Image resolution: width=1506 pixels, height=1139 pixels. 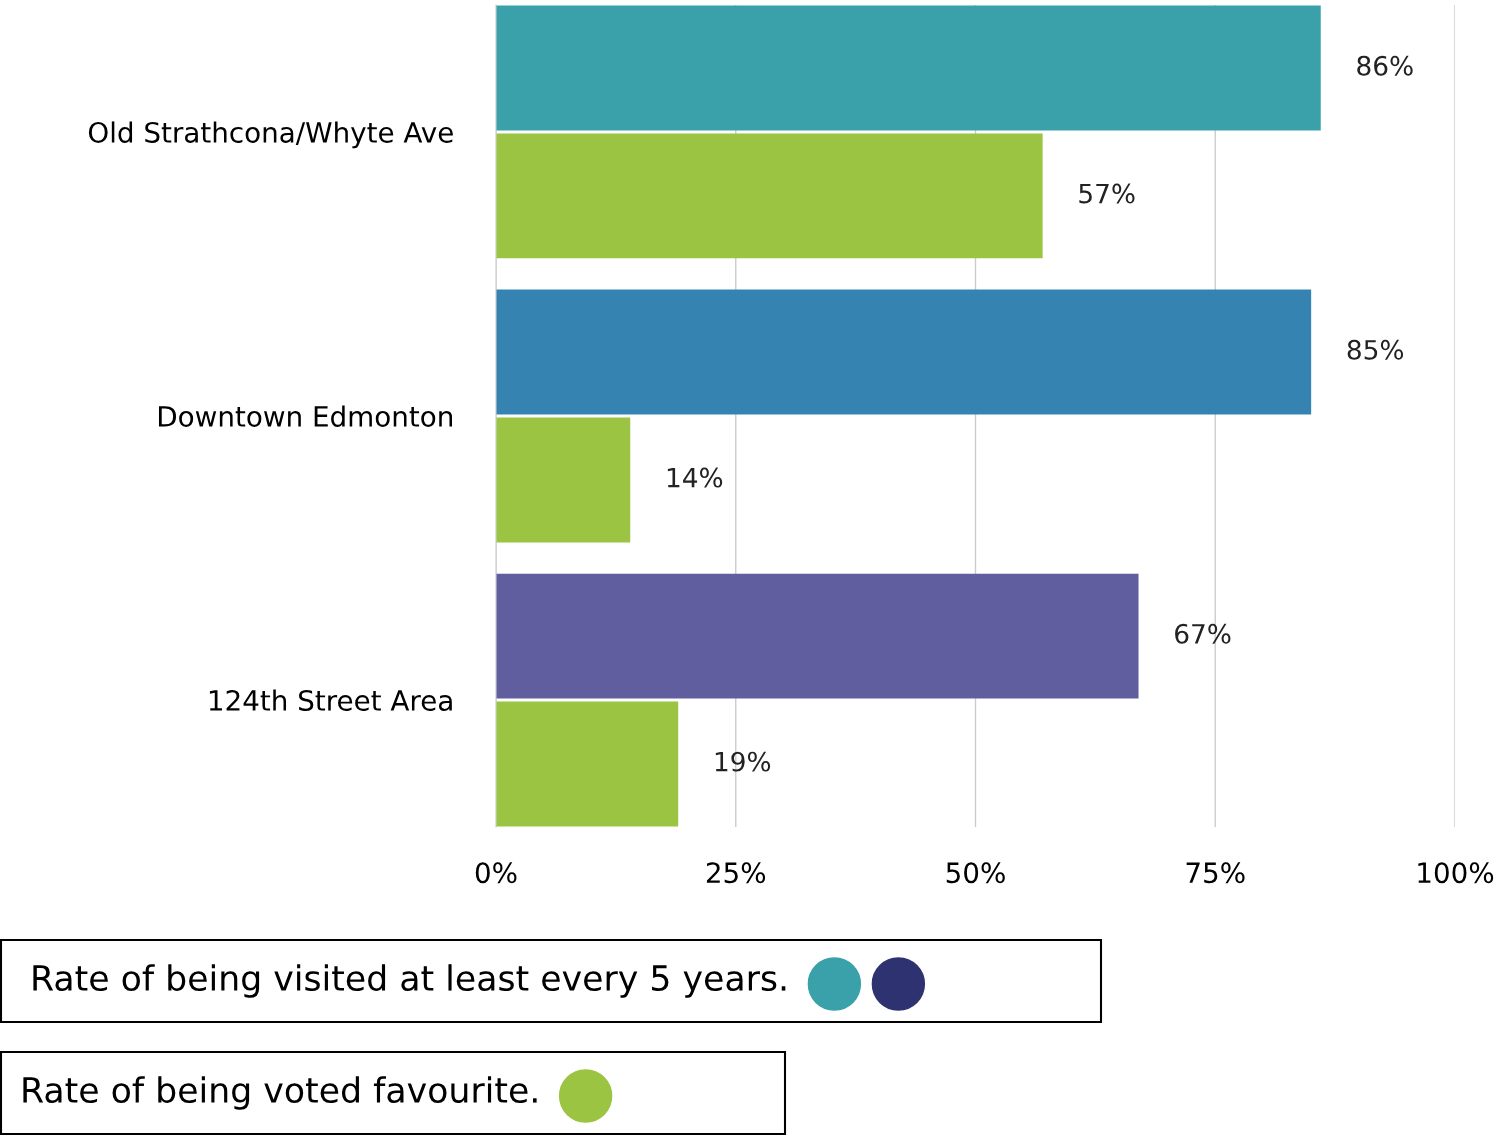 What do you see at coordinates (695, 477) in the screenshot?
I see `data-label: 14%` at bounding box center [695, 477].